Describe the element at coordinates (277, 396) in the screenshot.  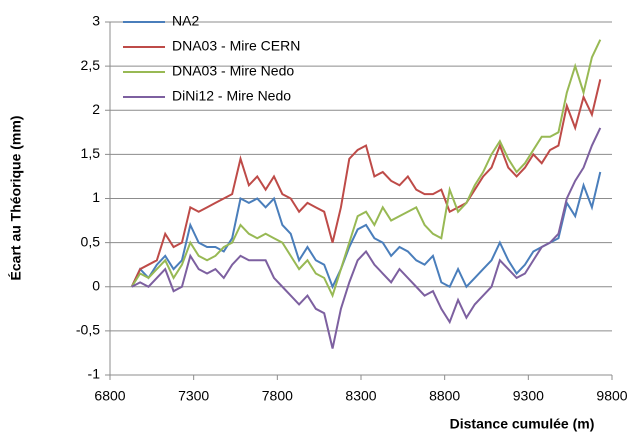
I see `x-tick-label: 7800` at that location.